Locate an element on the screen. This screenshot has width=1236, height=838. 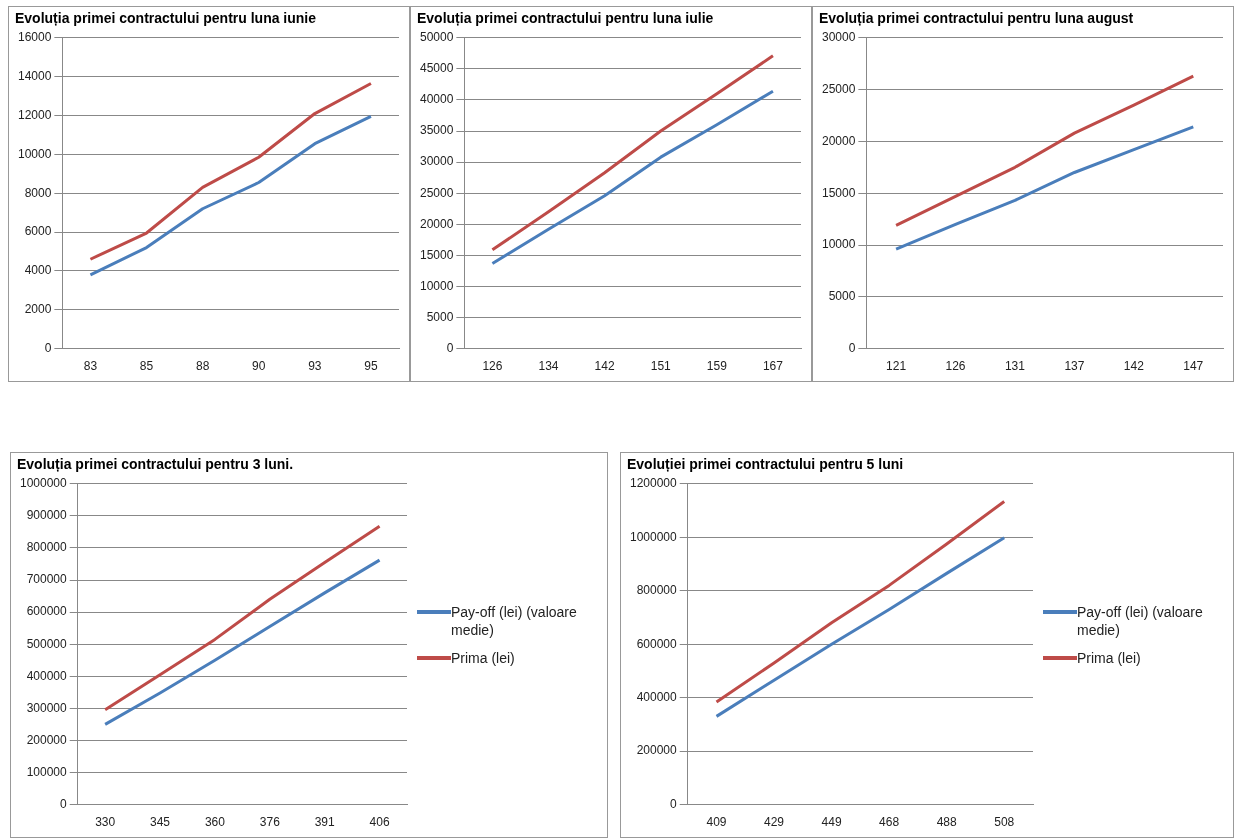
x-tick-label: 151 is located at coordinates (661, 366).